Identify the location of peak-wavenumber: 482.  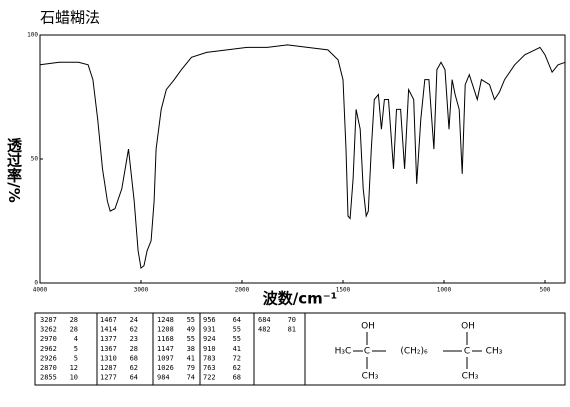
(264, 330).